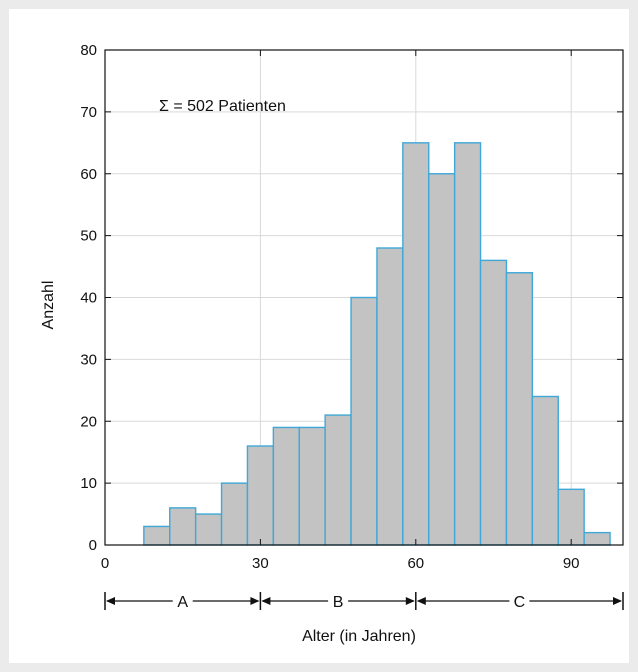 This screenshot has height=672, width=638. What do you see at coordinates (93, 545) in the screenshot?
I see `y-tick-label: 0` at bounding box center [93, 545].